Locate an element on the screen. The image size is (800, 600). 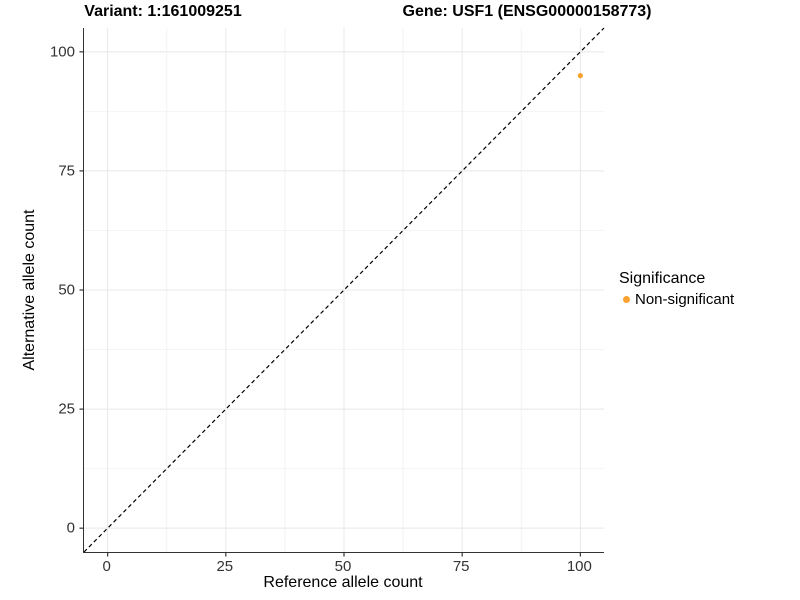
y-tick-label: 50 is located at coordinates (66, 290).